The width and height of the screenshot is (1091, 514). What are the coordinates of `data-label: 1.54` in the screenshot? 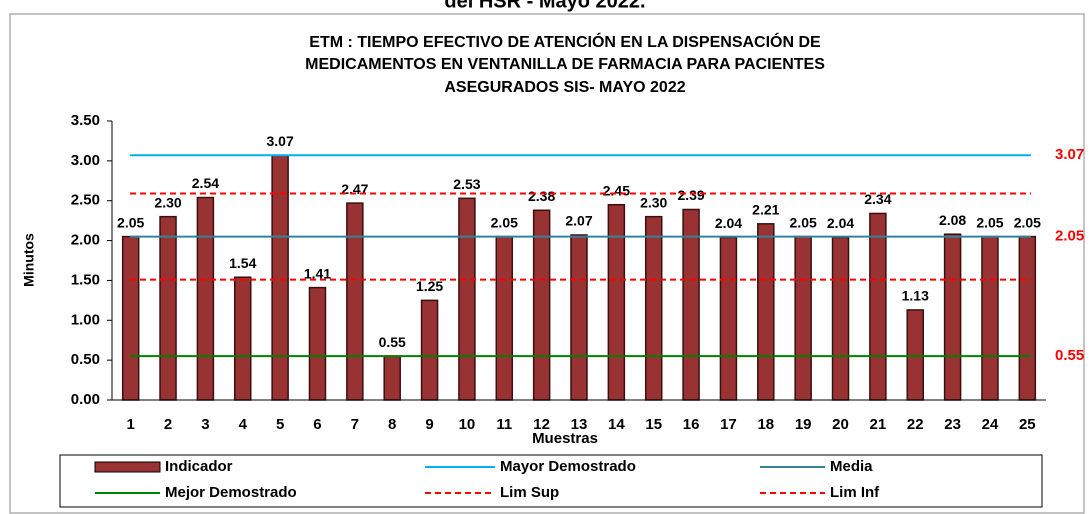 It's located at (242, 263).